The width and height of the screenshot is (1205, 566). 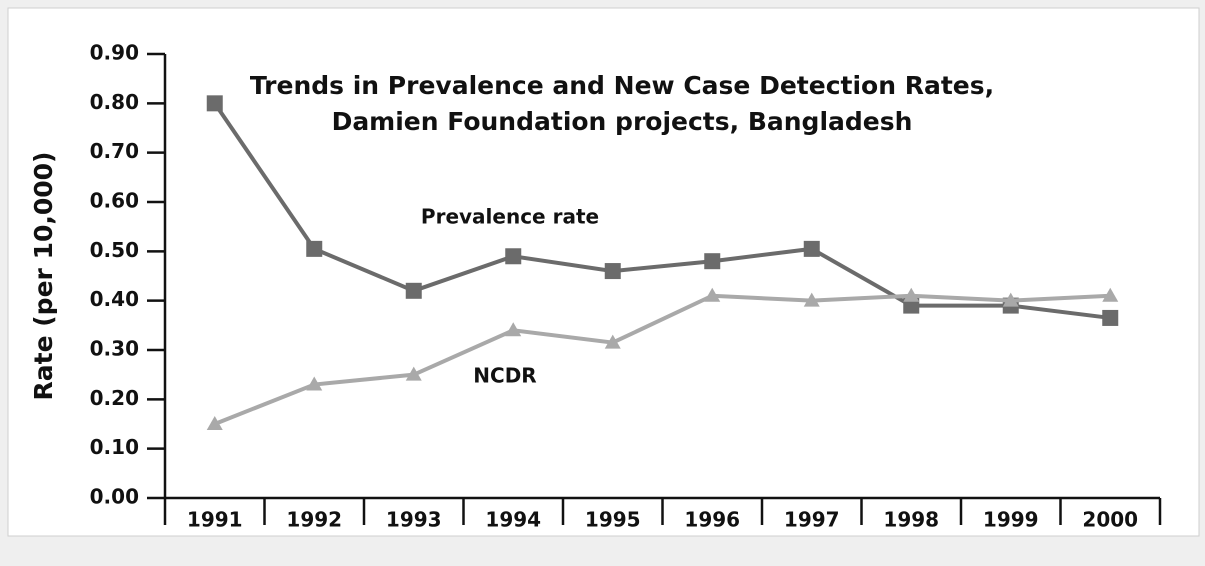 I want to click on x-tick-label: 1997, so click(x=812, y=520).